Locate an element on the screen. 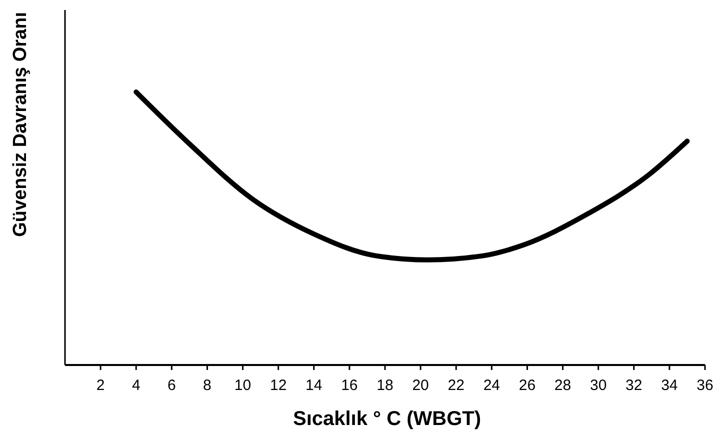 This screenshot has height=447, width=721. y-axis-title: Güvensiz Davranış Oranı is located at coordinates (20, 124).